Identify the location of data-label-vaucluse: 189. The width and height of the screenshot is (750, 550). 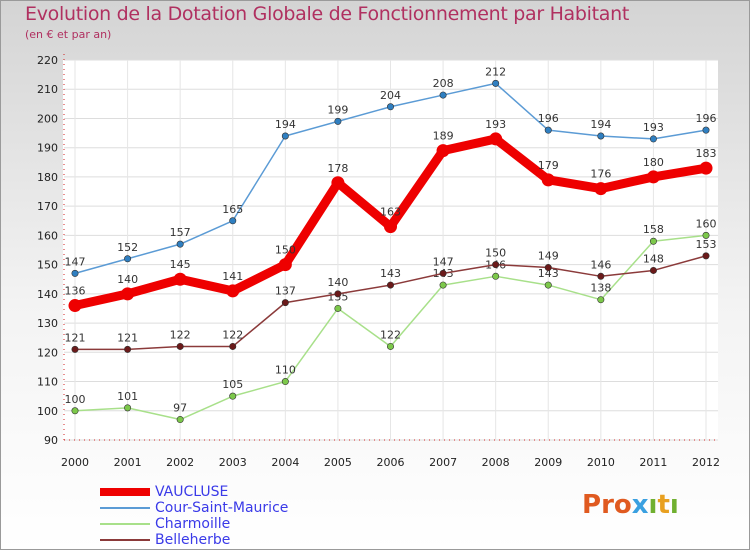
(443, 136).